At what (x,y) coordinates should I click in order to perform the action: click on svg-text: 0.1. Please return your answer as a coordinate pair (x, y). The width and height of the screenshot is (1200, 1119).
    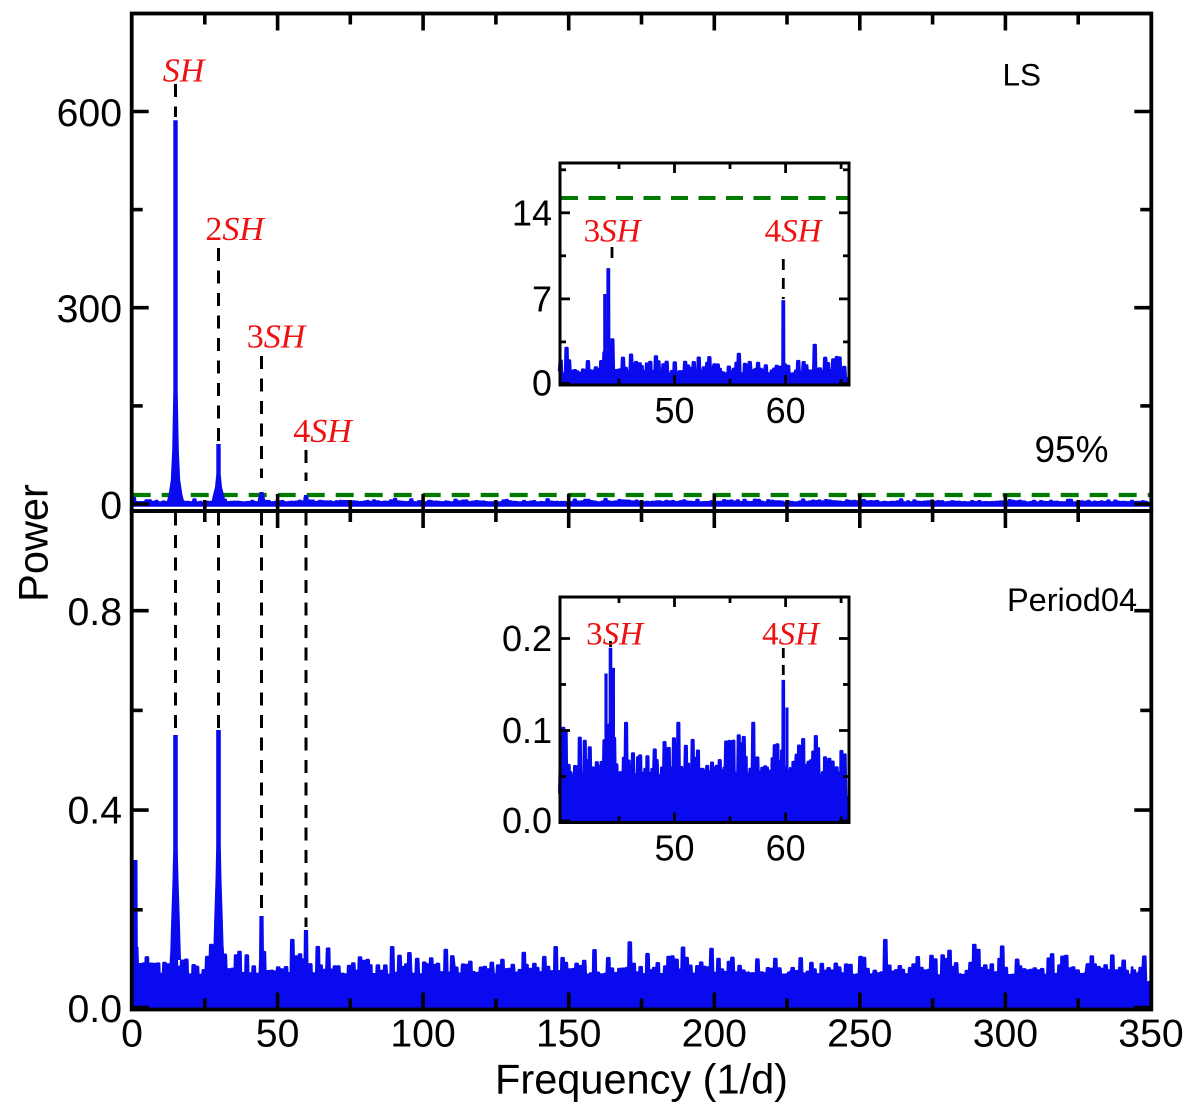
    Looking at the image, I should click on (527, 730).